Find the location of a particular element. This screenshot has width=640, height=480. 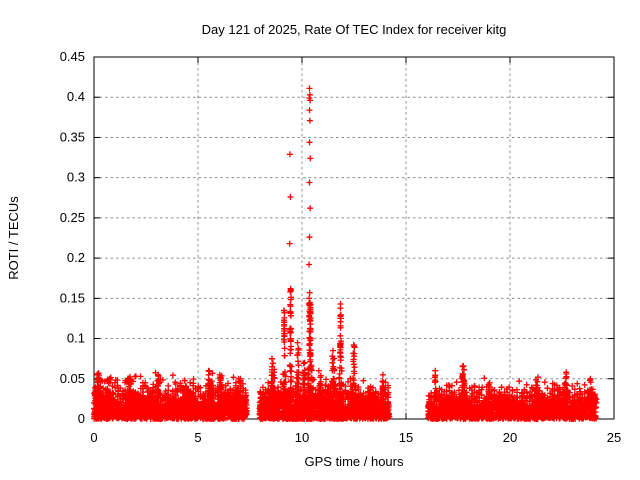

y-tick-label: 0.1 is located at coordinates (76, 338).